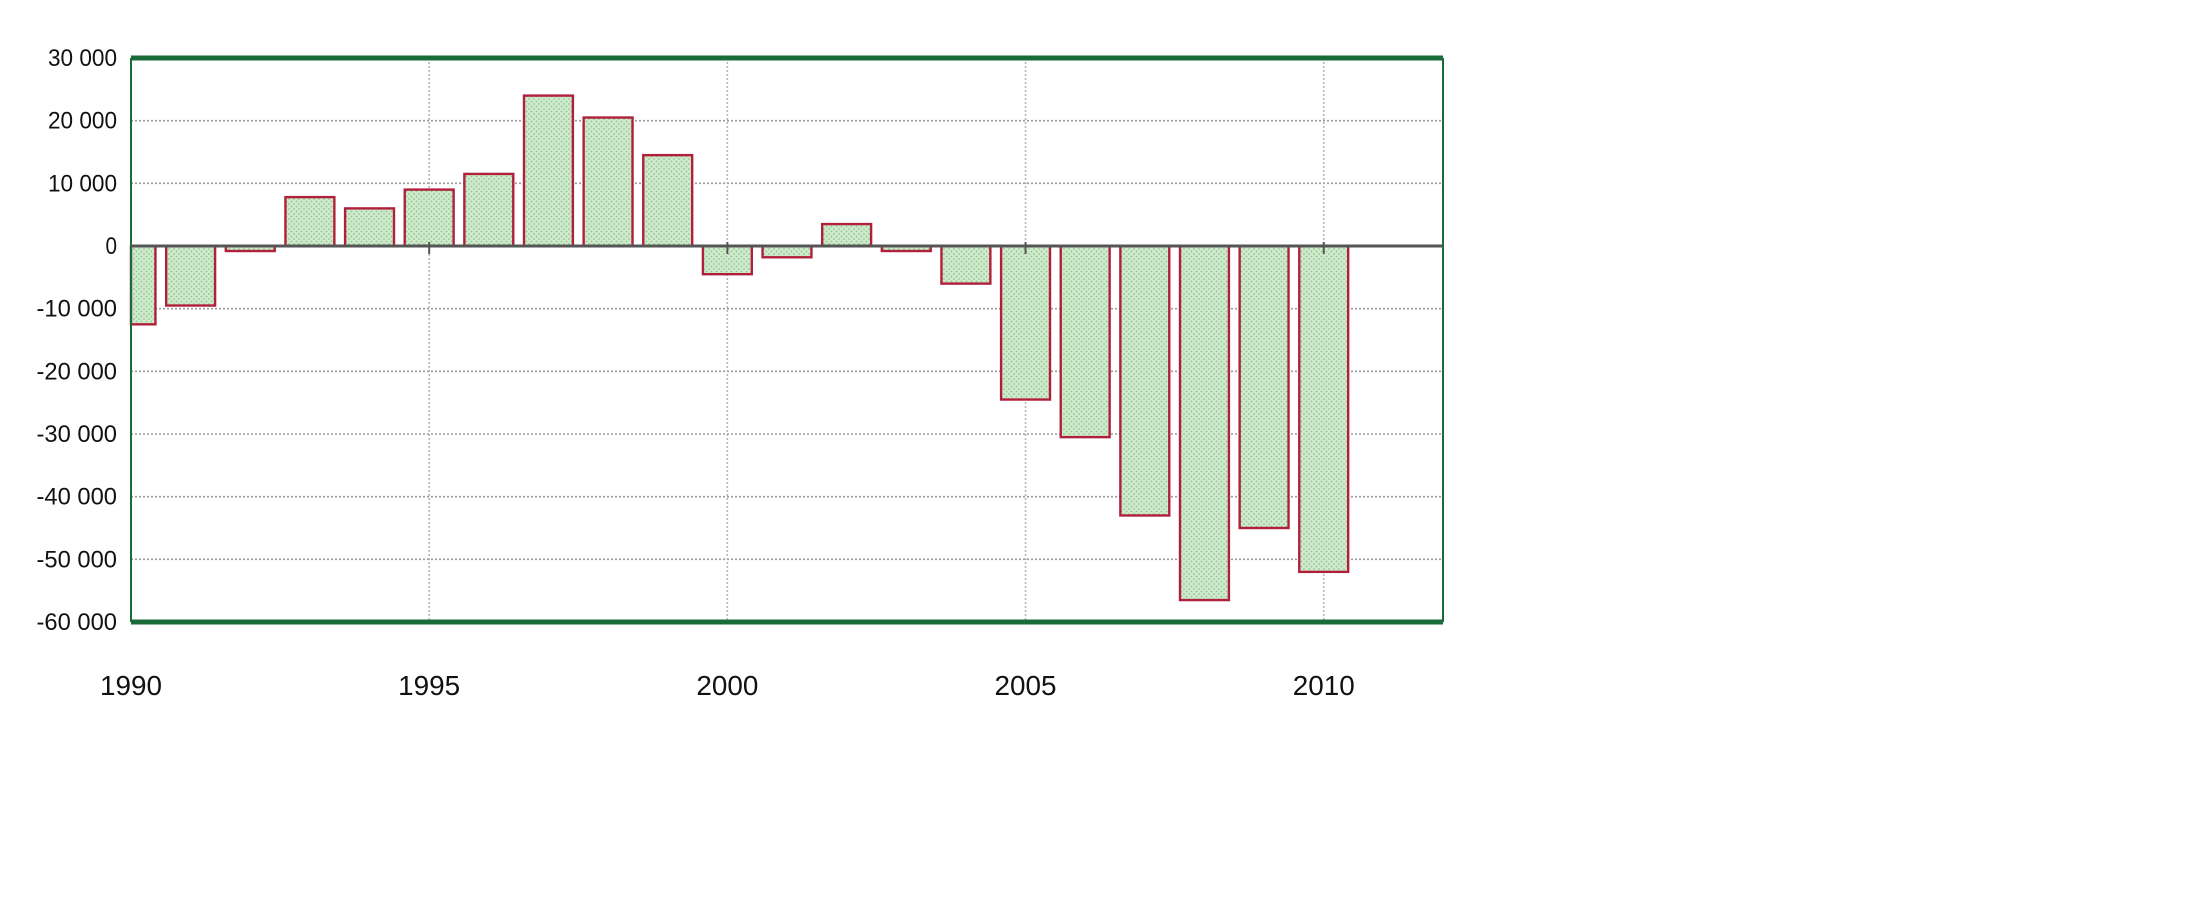 This screenshot has width=2200, height=899. I want to click on x-tick-label: 2010, so click(1324, 685).